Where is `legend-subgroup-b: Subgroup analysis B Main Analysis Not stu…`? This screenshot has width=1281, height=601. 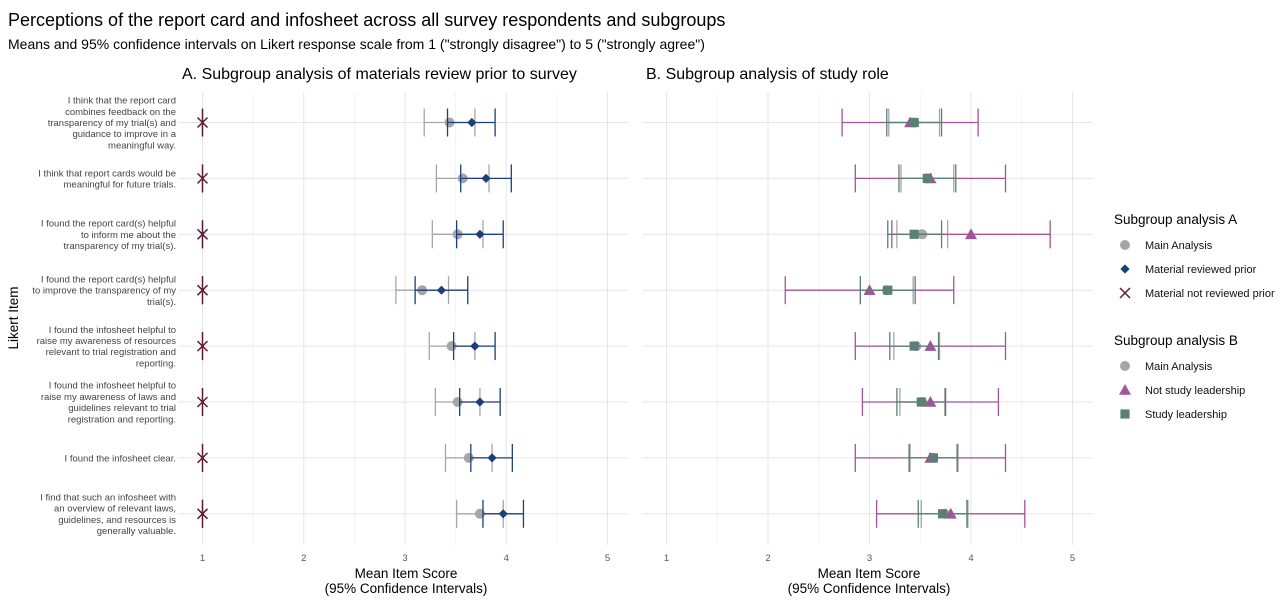 legend-subgroup-b: Subgroup analysis B Main Analysis Not stu… is located at coordinates (1179, 377).